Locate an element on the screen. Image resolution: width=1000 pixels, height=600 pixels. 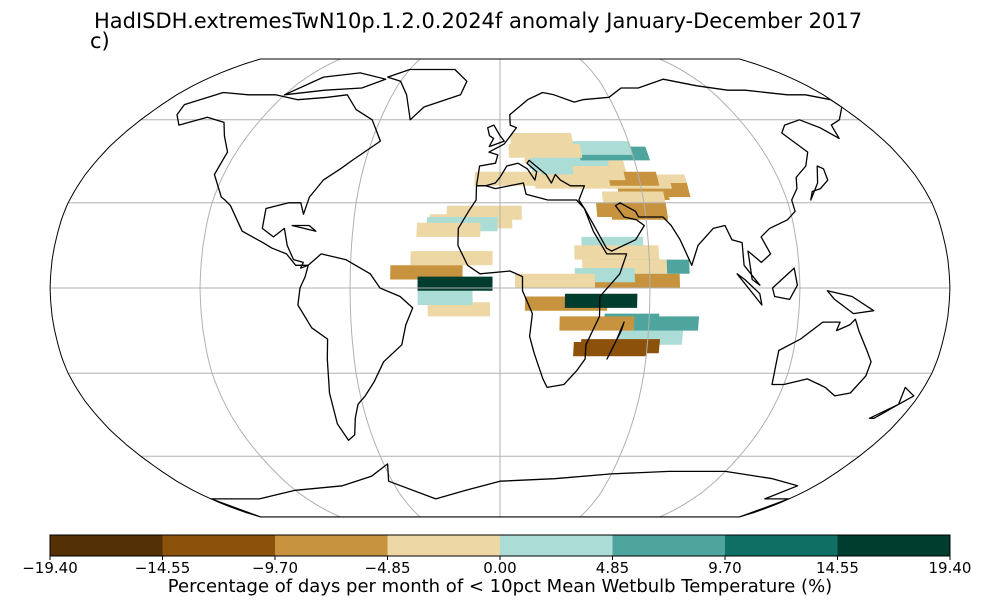
colorbar-tick-label: −14.55 is located at coordinates (163, 568).